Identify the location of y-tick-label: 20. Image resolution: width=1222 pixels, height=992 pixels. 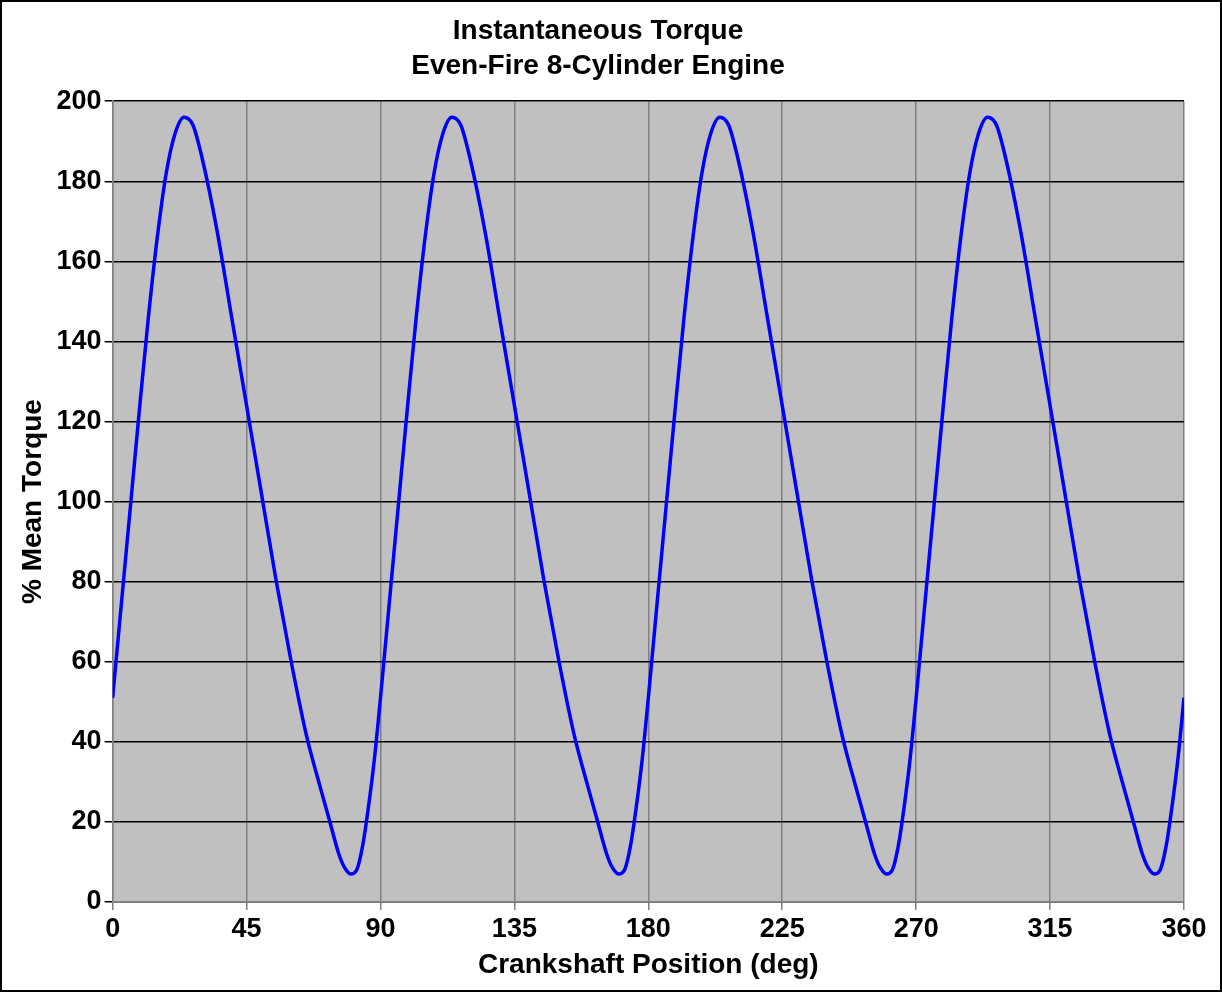
(86, 820).